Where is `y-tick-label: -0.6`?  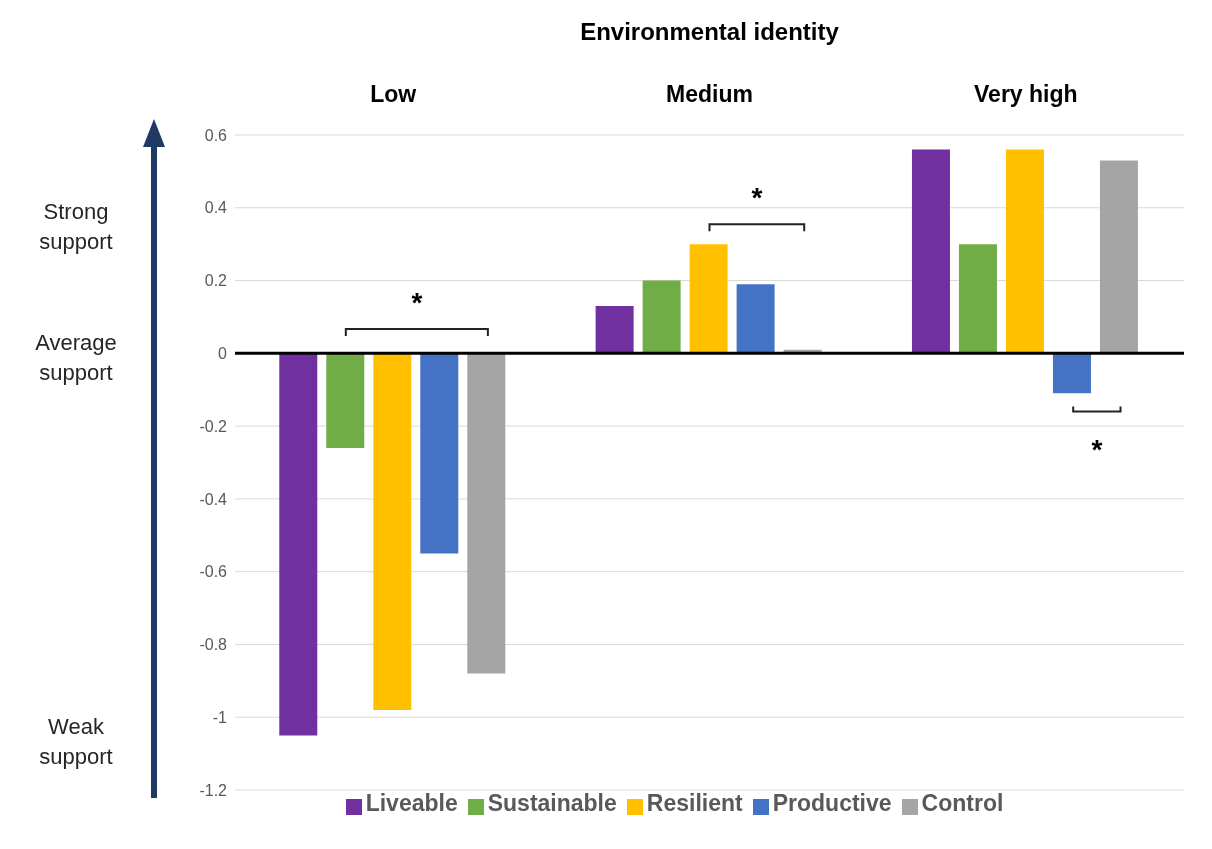
y-tick-label: -0.6 is located at coordinates (213, 572).